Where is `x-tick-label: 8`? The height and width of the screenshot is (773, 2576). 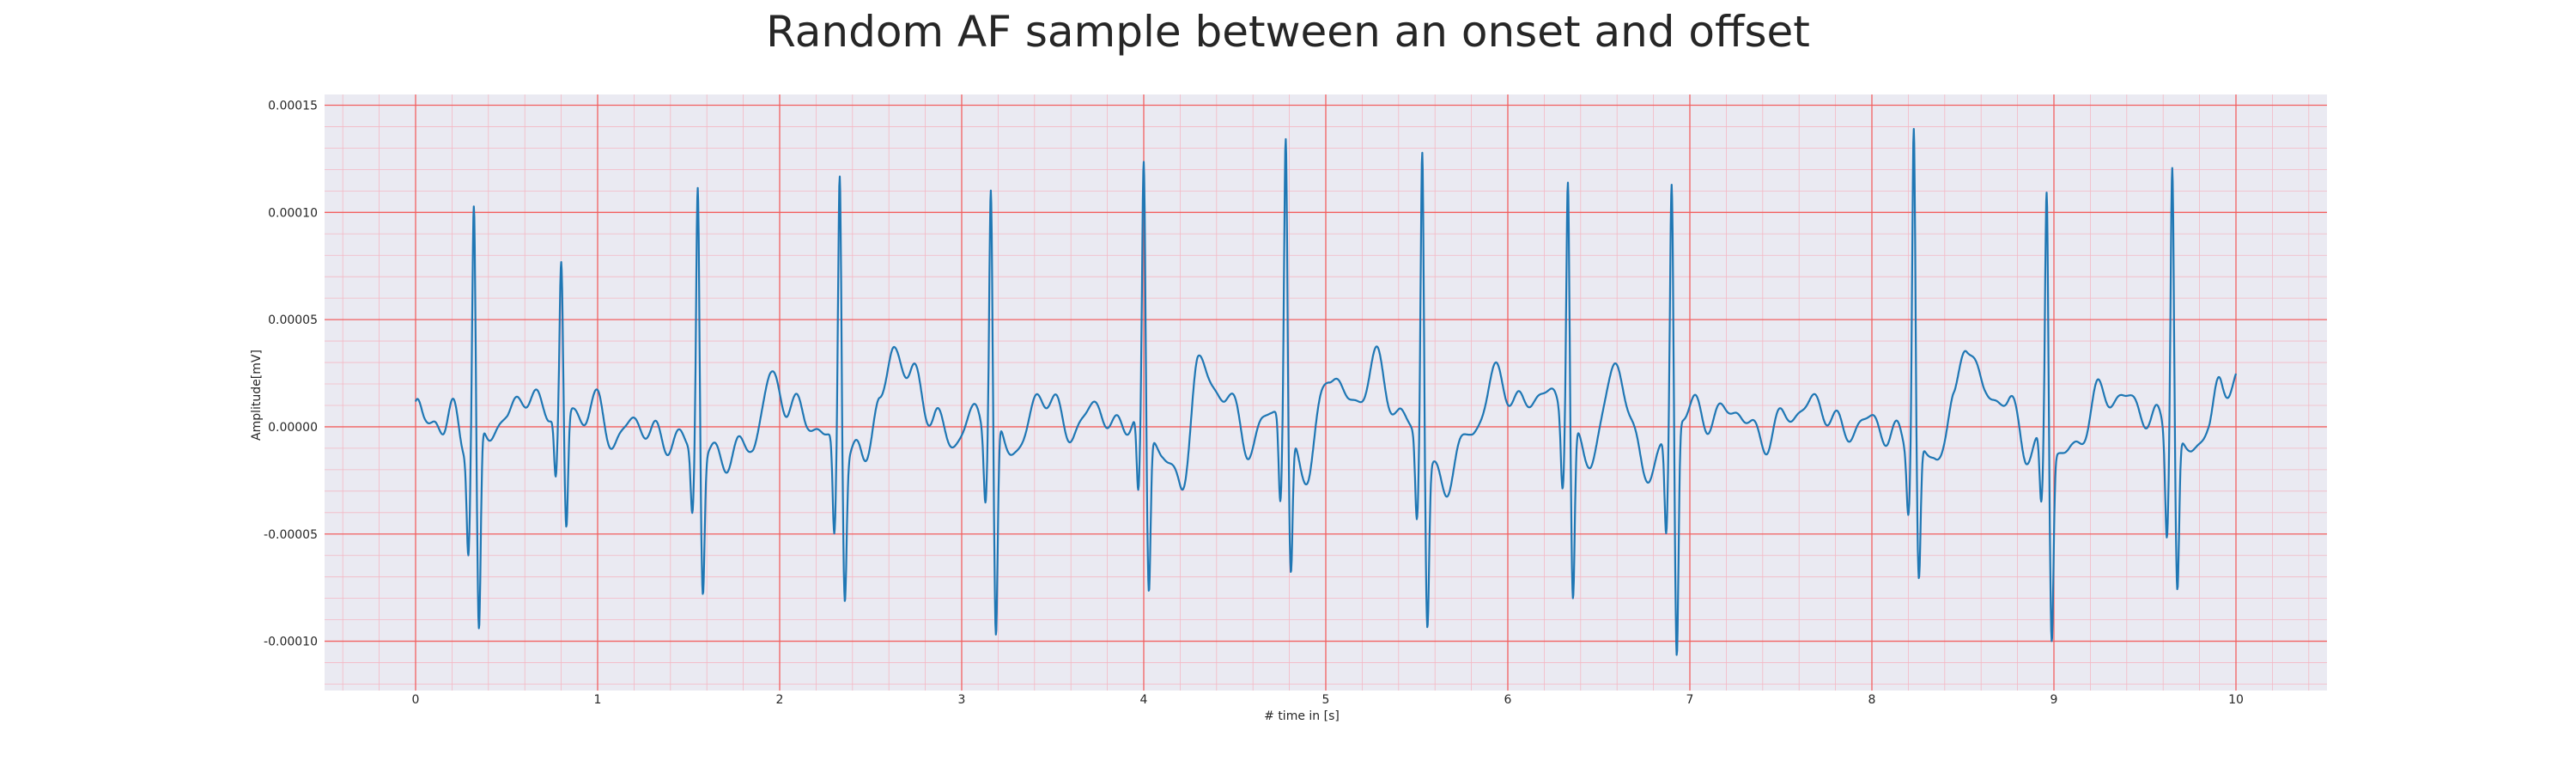 x-tick-label: 8 is located at coordinates (1872, 700).